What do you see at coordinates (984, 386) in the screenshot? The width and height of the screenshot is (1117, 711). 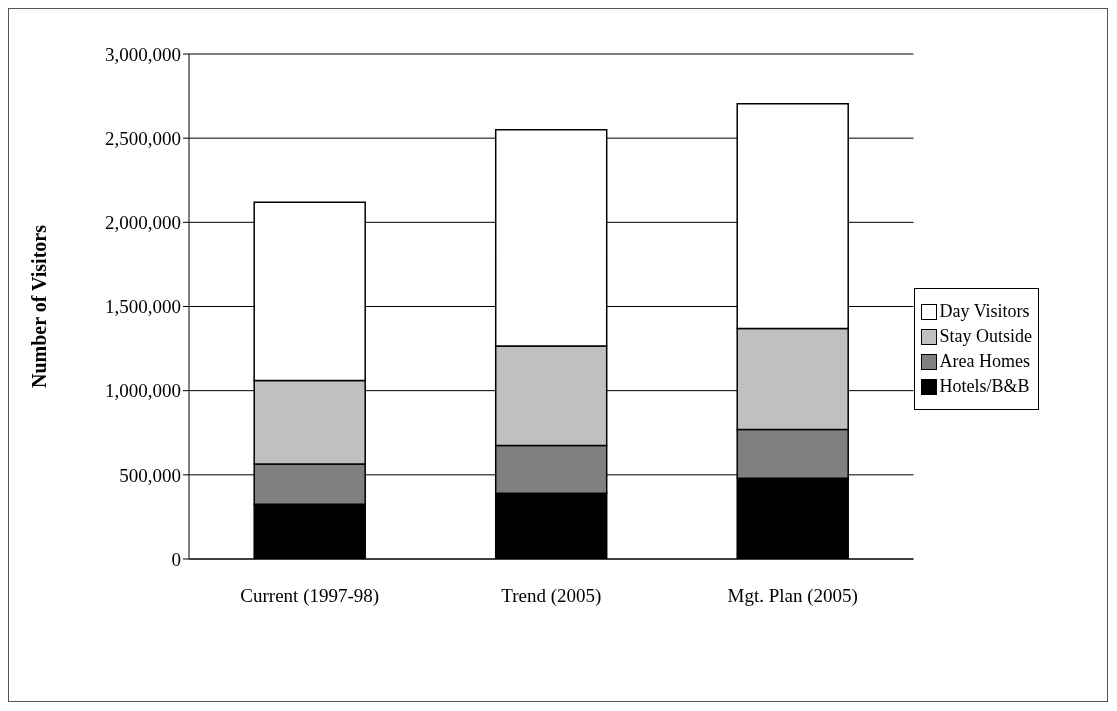 I see `legend-label: Hotels/B&B` at bounding box center [984, 386].